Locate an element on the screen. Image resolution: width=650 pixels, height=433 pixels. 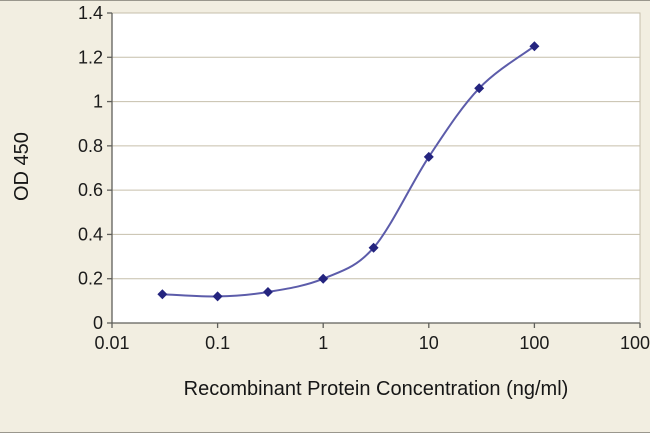
y-tick-label: 0.8 is located at coordinates (90, 146).